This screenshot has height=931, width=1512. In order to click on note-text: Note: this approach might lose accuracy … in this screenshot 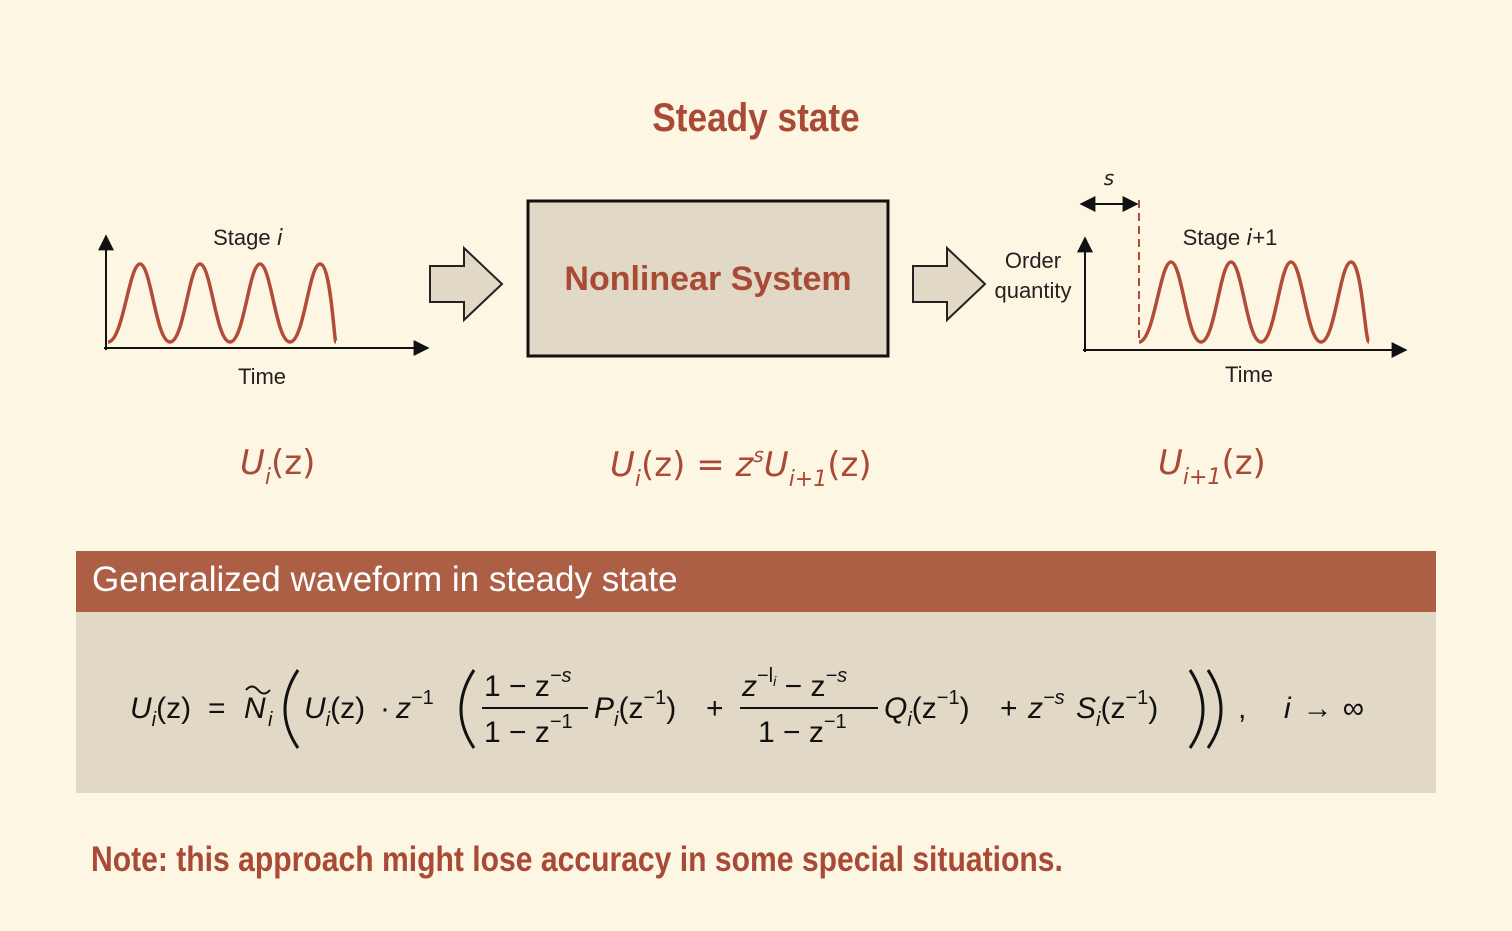, I will do `click(577, 859)`.